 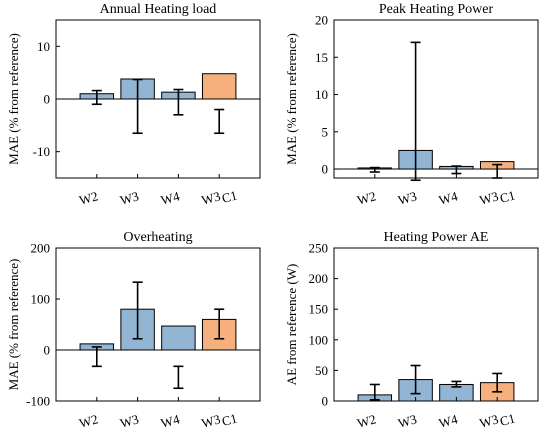 What do you see at coordinates (436, 237) in the screenshot?
I see `chart-title: Heating Power AE` at bounding box center [436, 237].